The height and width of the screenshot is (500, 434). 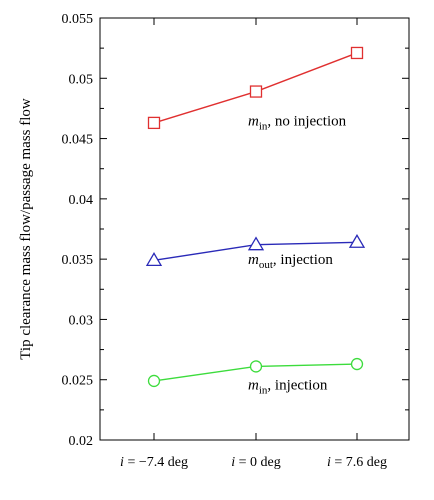 I want to click on x-tick-text: = −7.4 deg, so click(x=156, y=462).